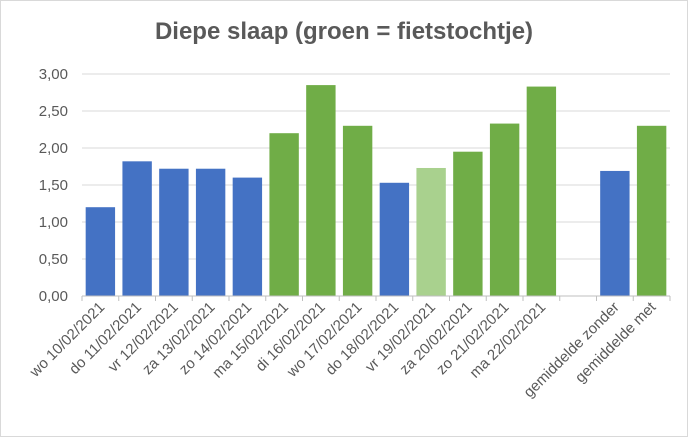  I want to click on y-tick-label: 2,50, so click(53, 111).